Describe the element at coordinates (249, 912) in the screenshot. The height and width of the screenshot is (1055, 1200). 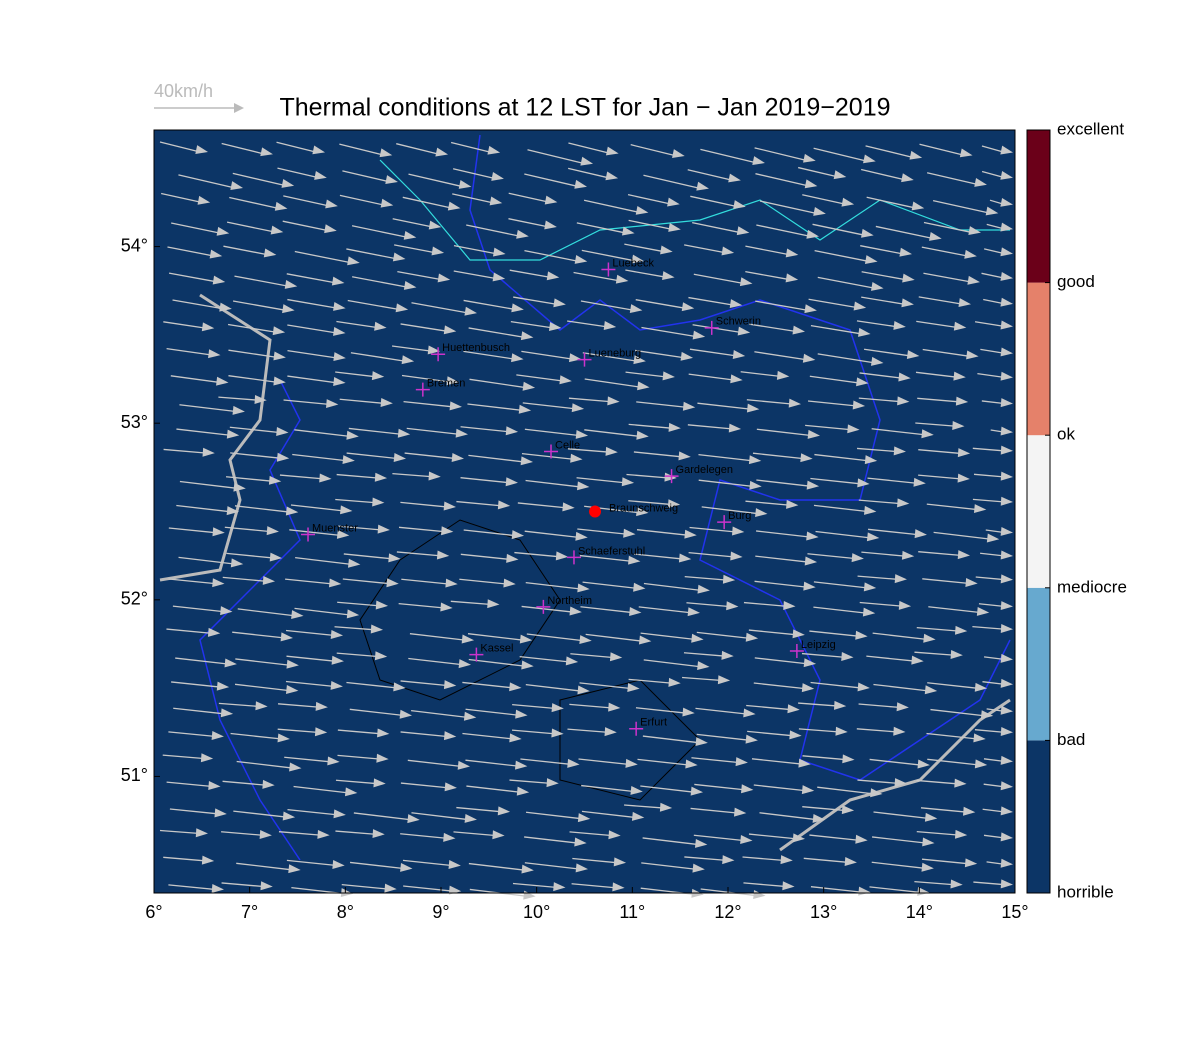
I see `x-tick-label: 7°` at that location.